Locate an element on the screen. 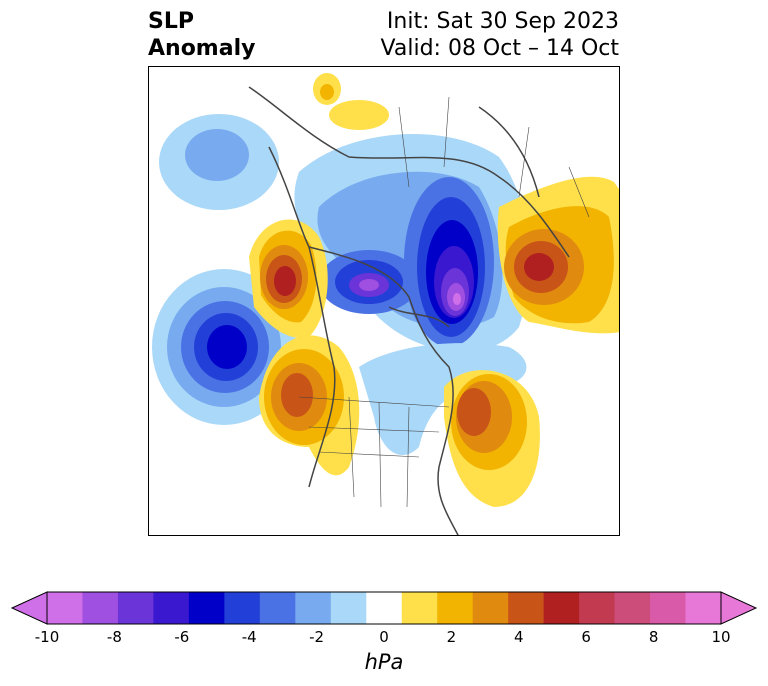 The width and height of the screenshot is (768, 686). title-variable: SLP is located at coordinates (171, 21).